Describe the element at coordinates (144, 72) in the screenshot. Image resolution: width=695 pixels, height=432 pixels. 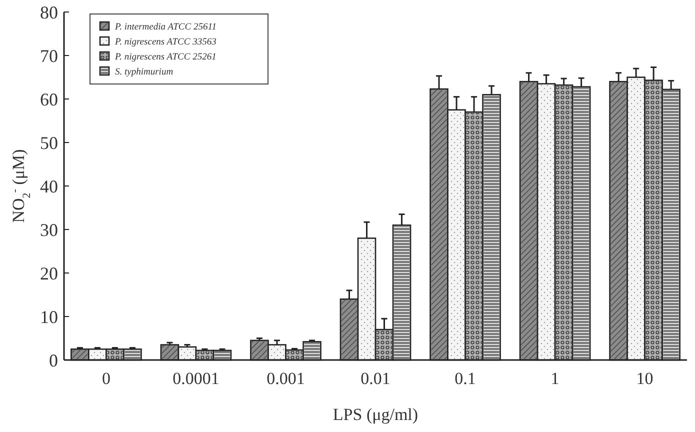
I see `legend-label: S. typhimurium` at that location.